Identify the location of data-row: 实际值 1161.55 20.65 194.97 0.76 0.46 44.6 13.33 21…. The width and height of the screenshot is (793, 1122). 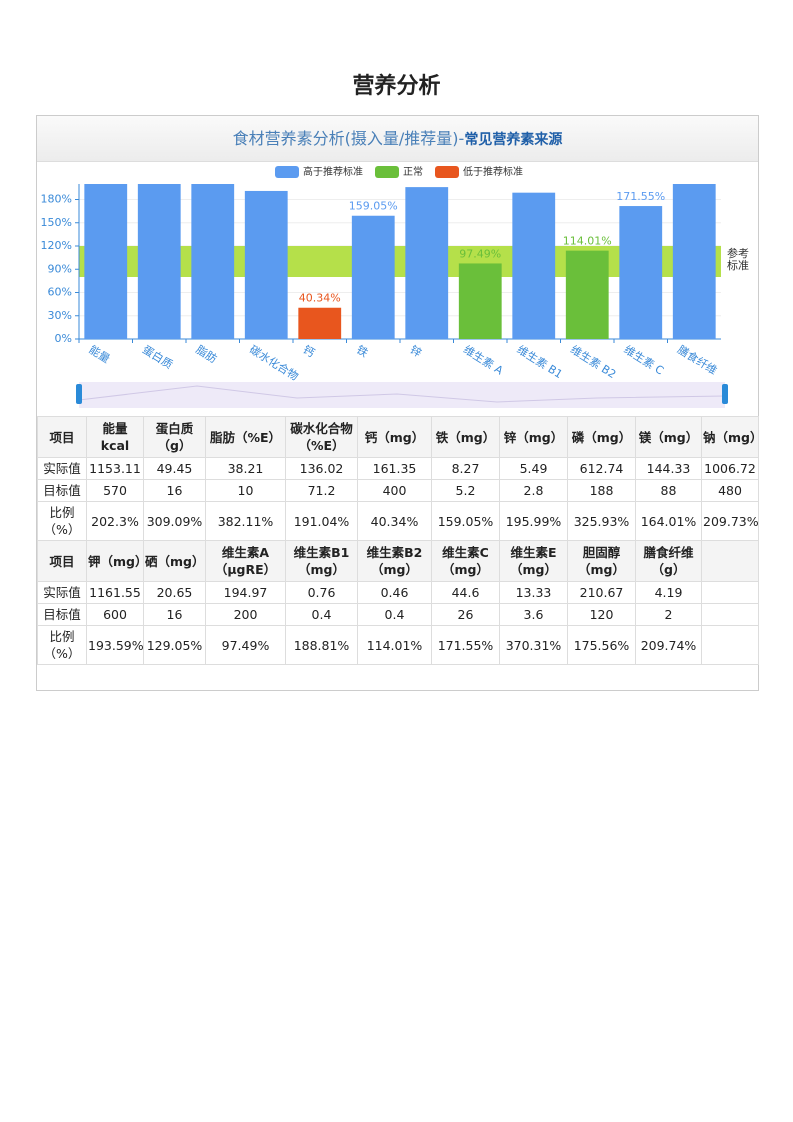
(398, 592).